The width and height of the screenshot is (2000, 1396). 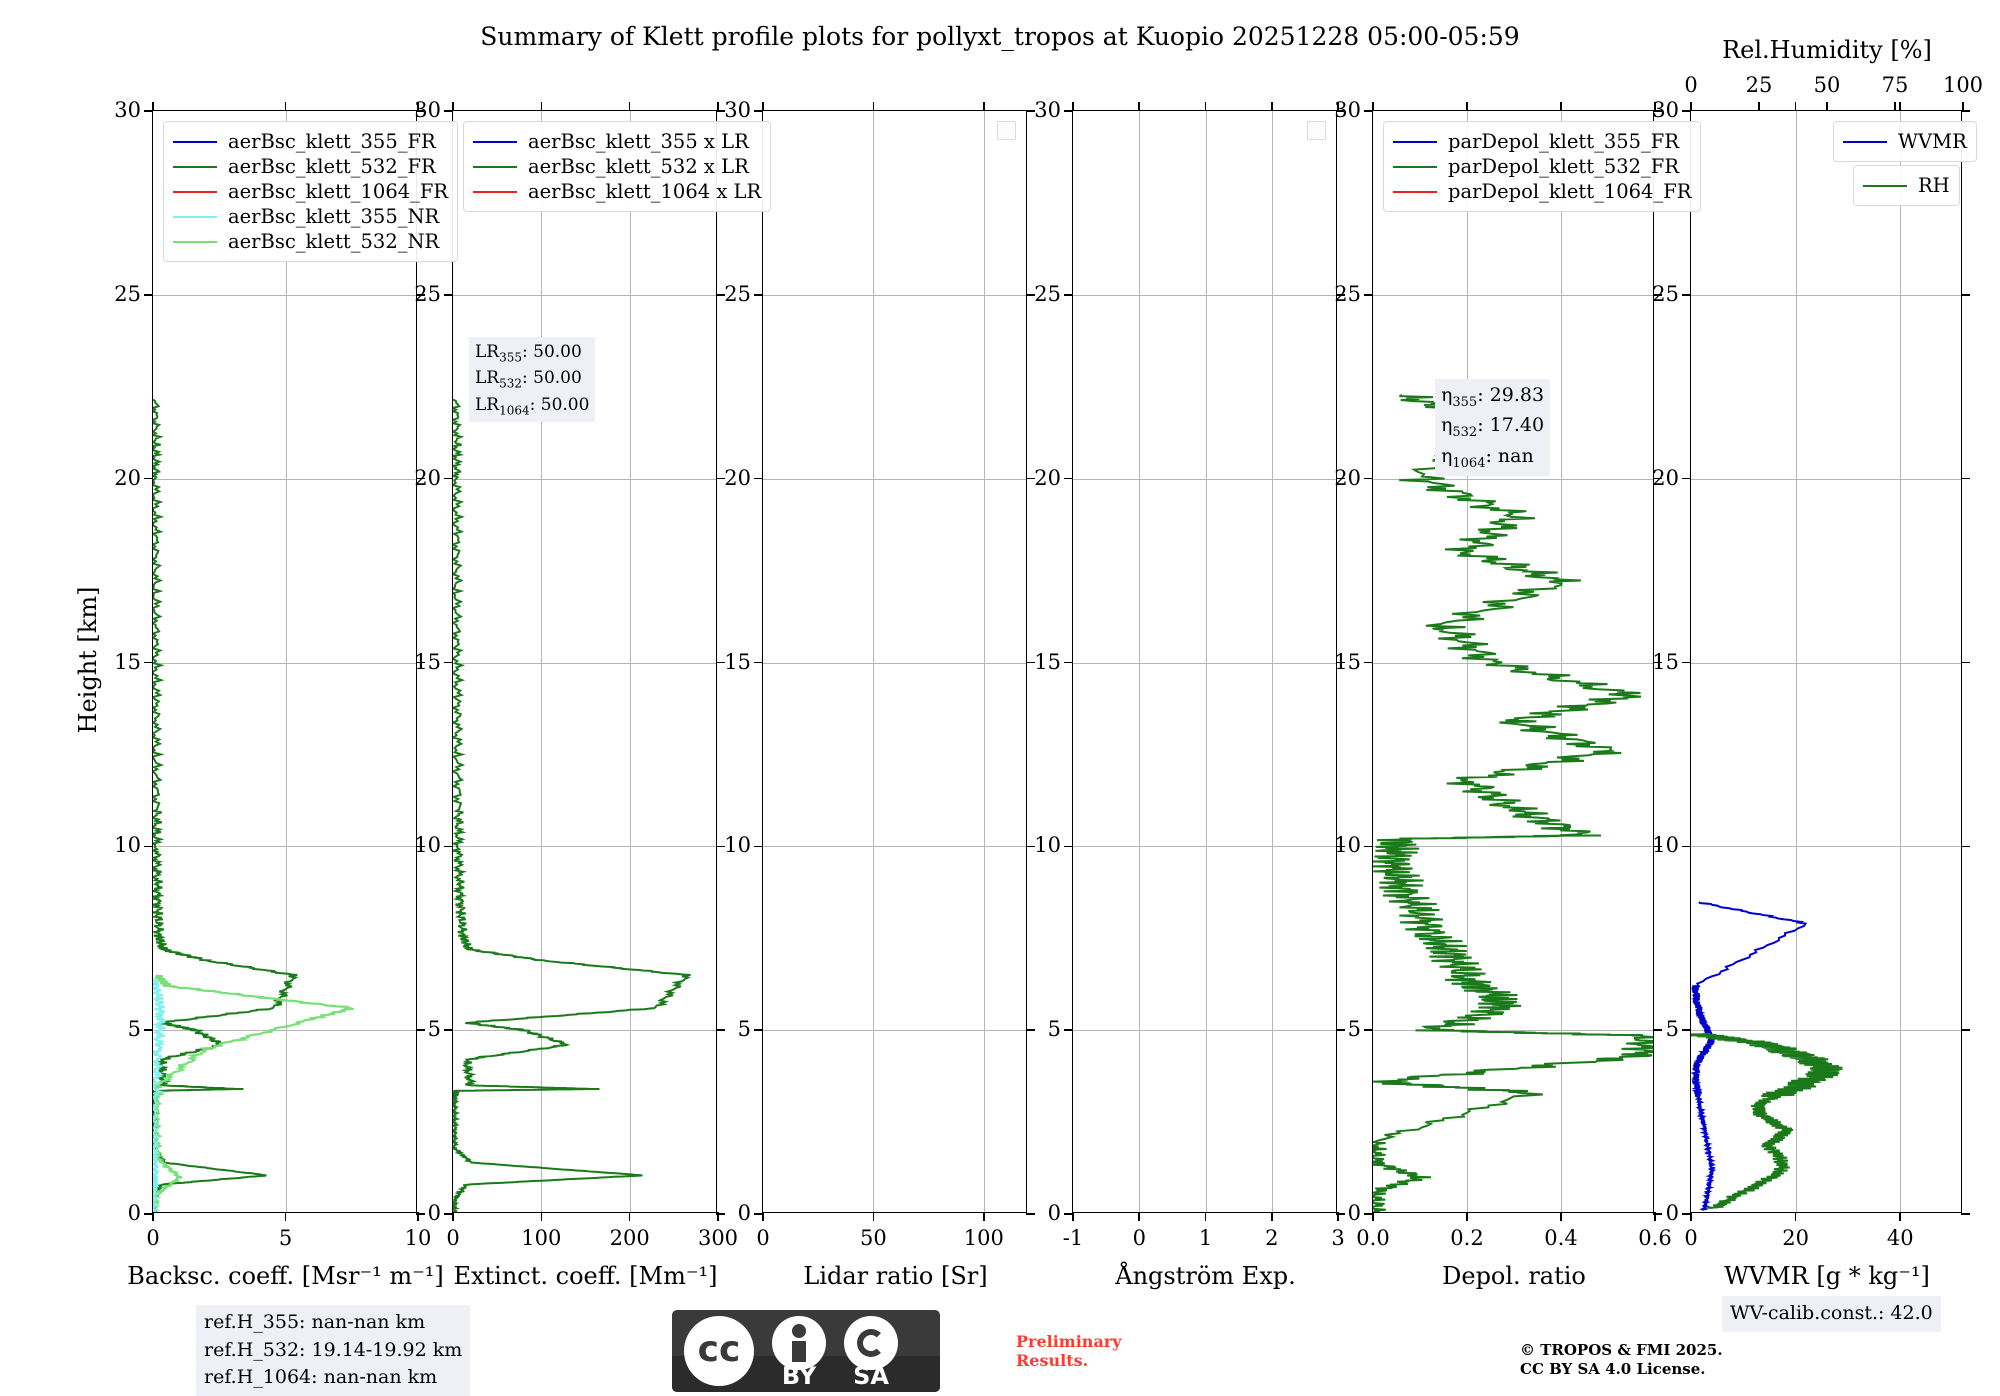 What do you see at coordinates (226, 805) in the screenshot?
I see `series-aerBsc_klett_532_FR` at bounding box center [226, 805].